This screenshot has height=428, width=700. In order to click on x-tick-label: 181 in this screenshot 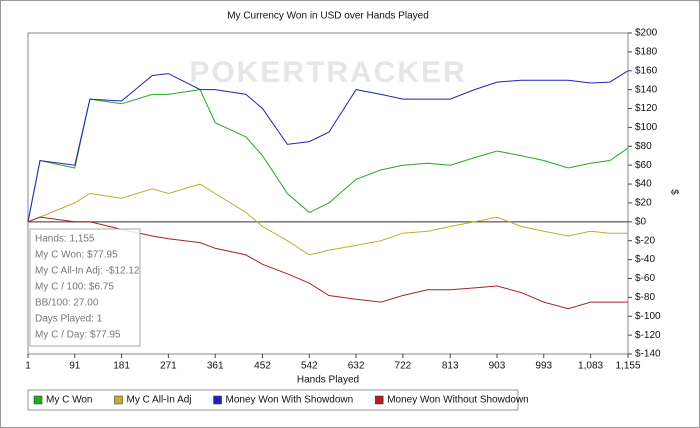, I will do `click(121, 366)`.